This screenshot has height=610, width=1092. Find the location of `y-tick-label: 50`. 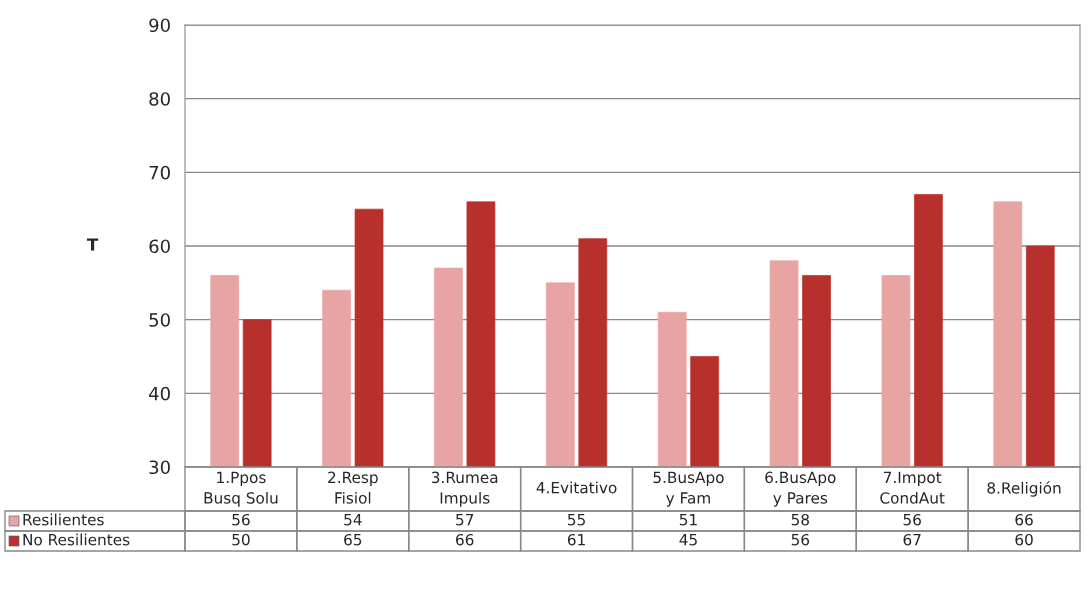

y-tick-label: 50 is located at coordinates (159, 320).